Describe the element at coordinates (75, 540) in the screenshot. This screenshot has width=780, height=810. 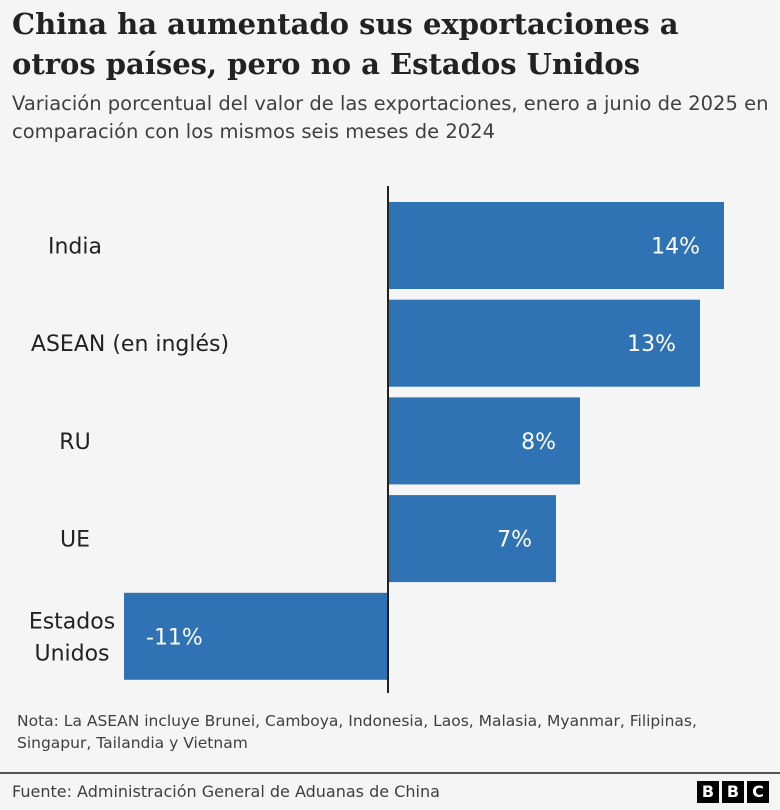
I see `category-label: UE` at that location.